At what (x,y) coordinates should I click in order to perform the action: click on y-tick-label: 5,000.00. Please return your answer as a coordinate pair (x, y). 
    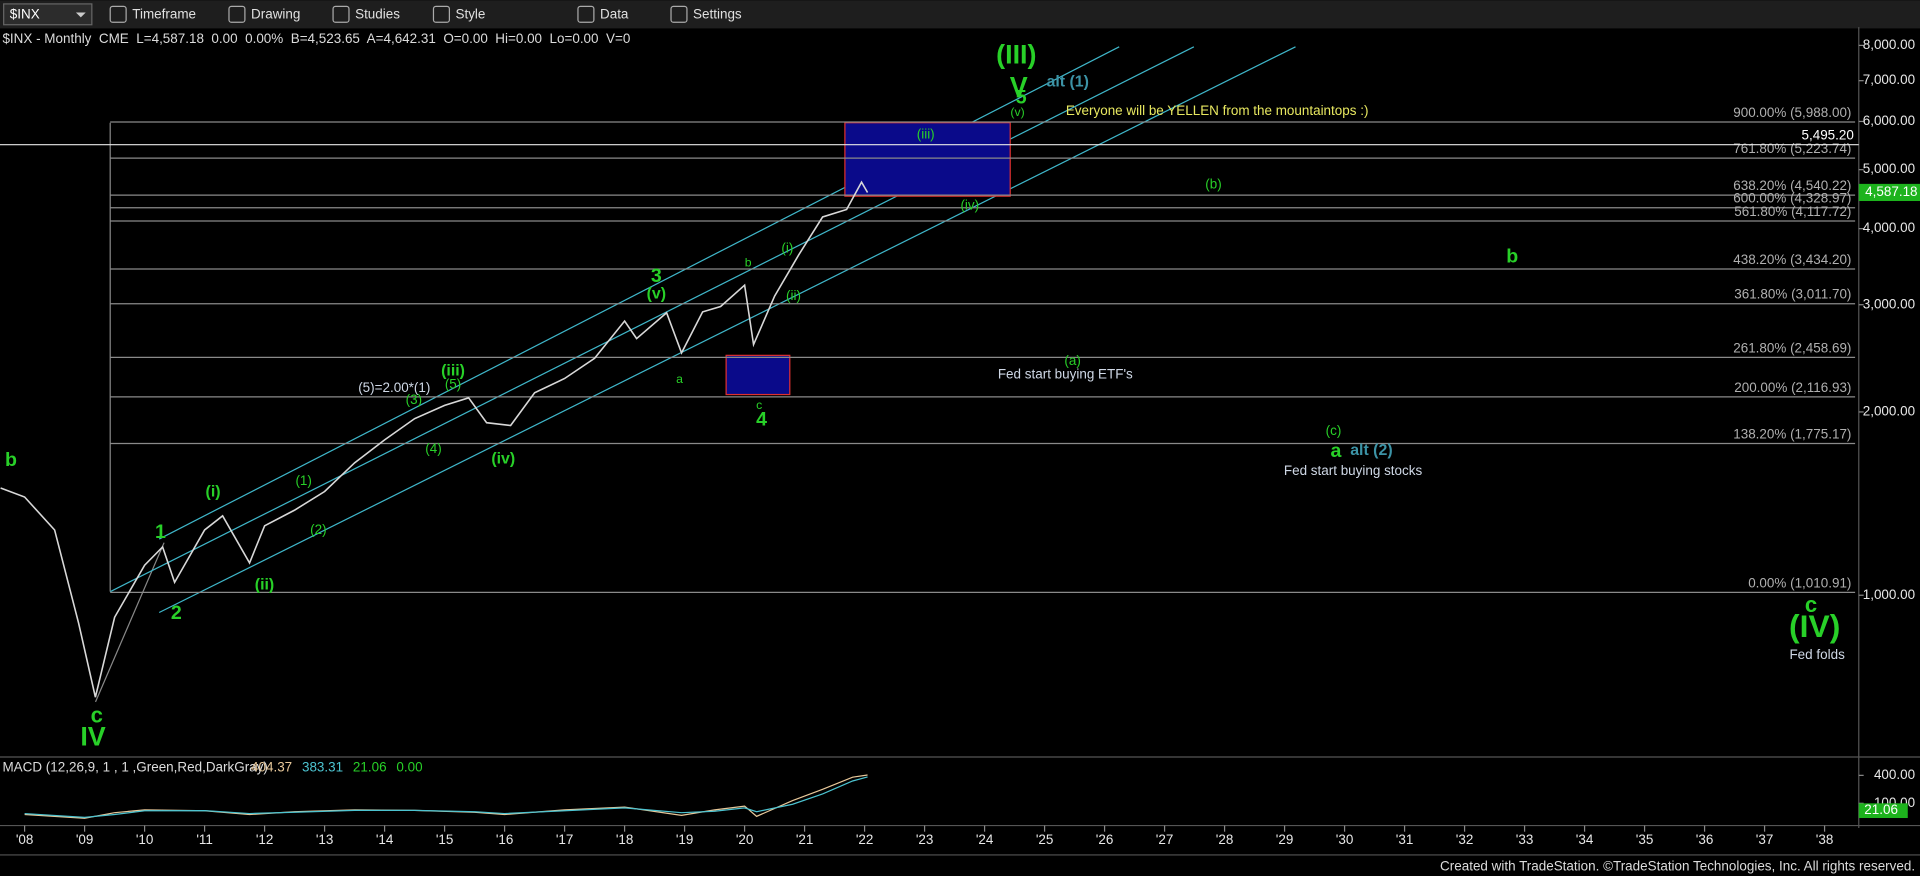
    Looking at the image, I should click on (1889, 168).